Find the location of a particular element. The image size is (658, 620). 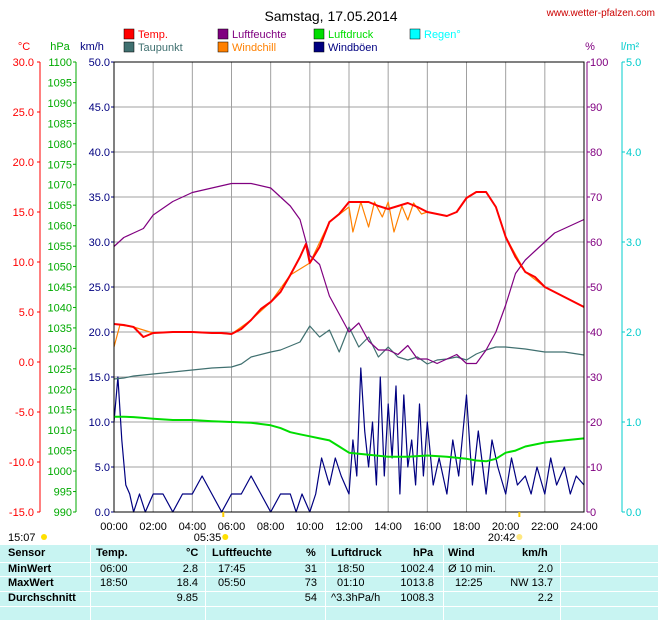

legend-label: Taupunkt is located at coordinates (160, 48).